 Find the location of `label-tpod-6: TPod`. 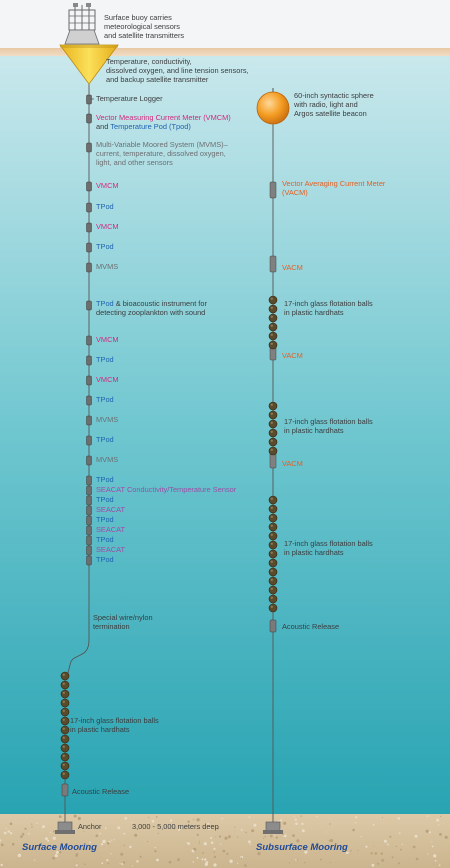

label-tpod-6: TPod is located at coordinates (105, 479).